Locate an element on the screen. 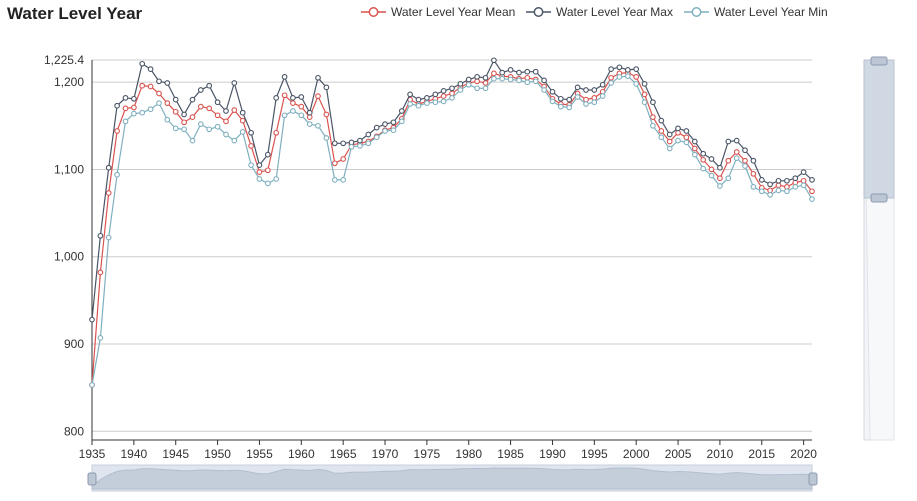 This screenshot has width=917, height=501. x-data-zoom-slider is located at coordinates (452, 478).